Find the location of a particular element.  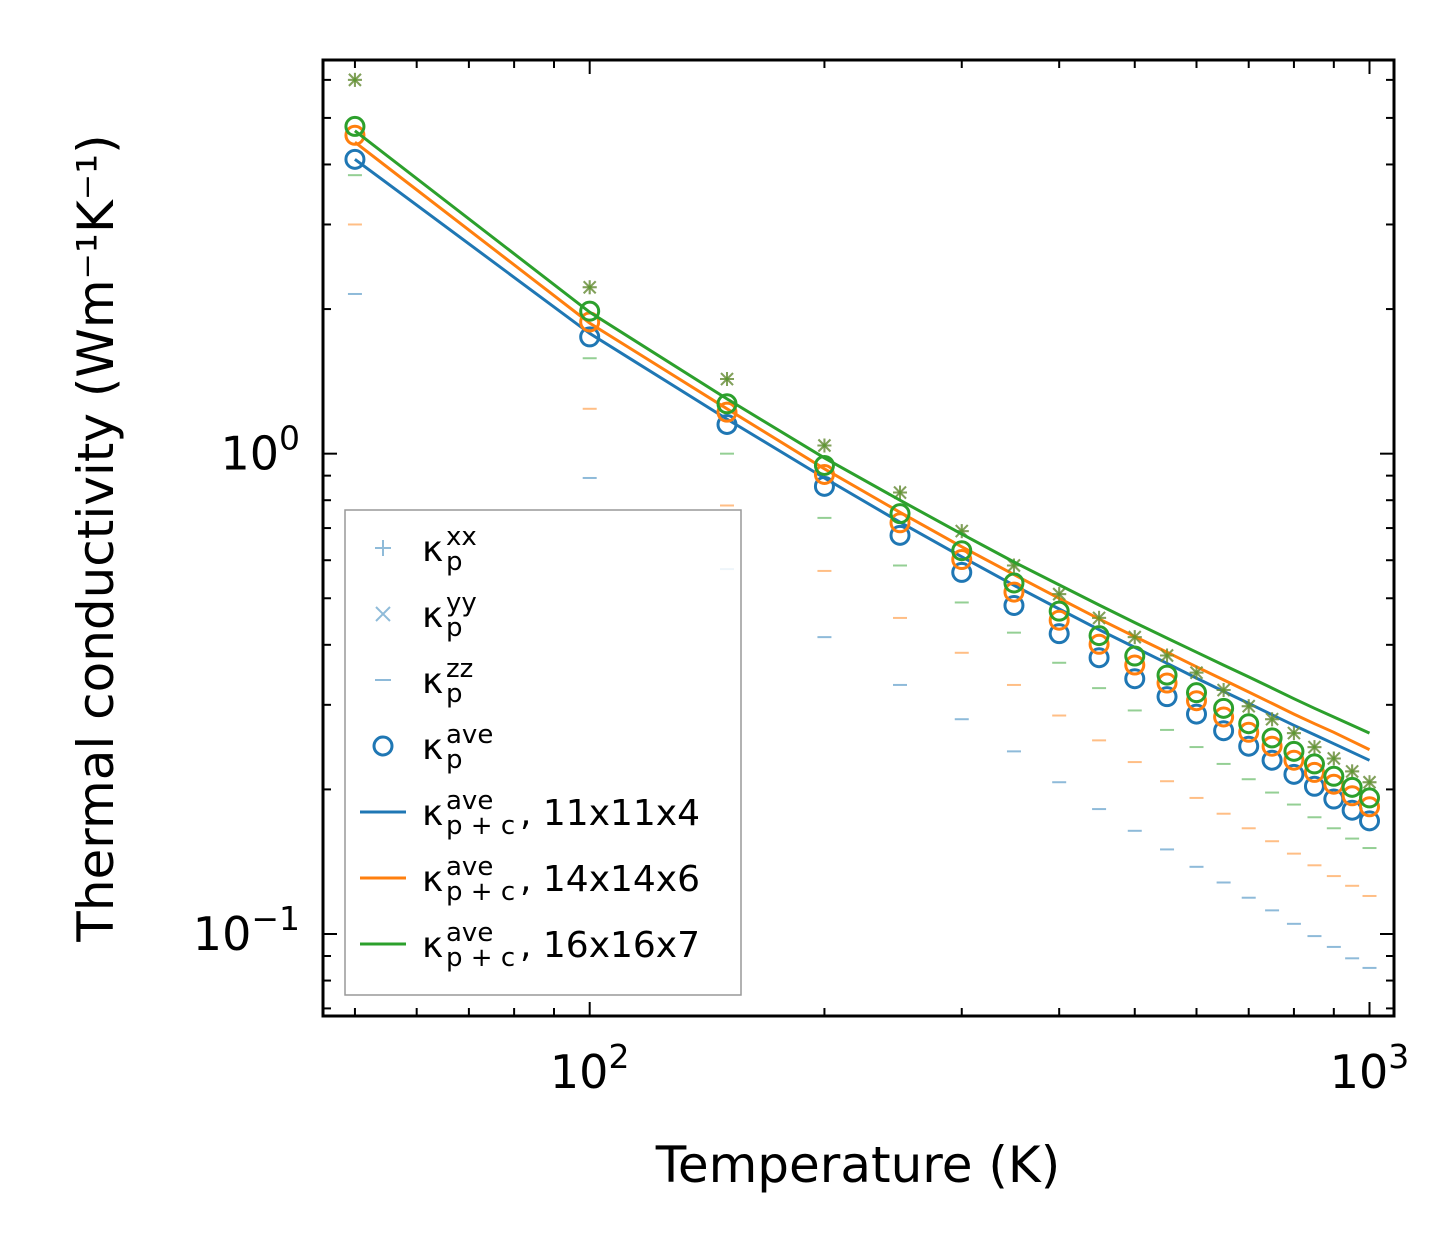

legend-entry: κ ave p + c, 14x14x6 is located at coordinates (530, 879).